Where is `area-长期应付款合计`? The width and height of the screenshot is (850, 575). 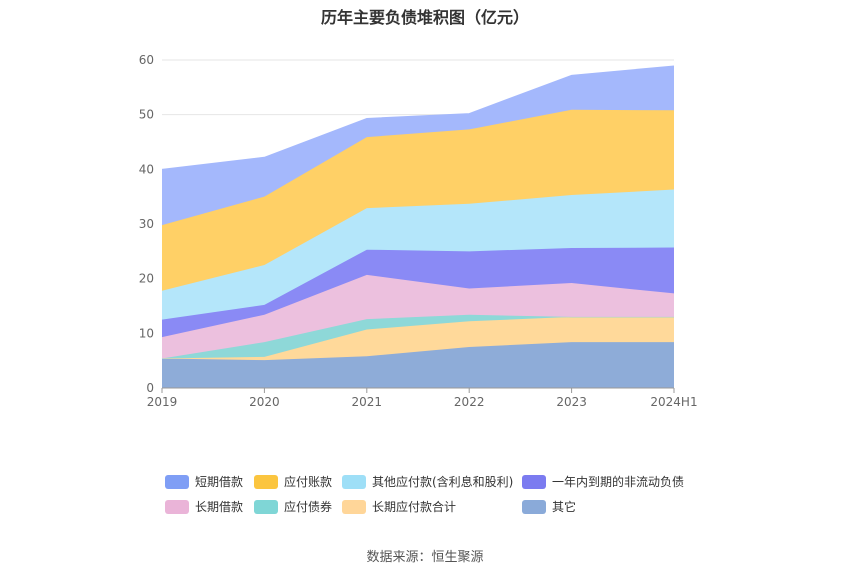 area-长期应付款合计 is located at coordinates (418, 338).